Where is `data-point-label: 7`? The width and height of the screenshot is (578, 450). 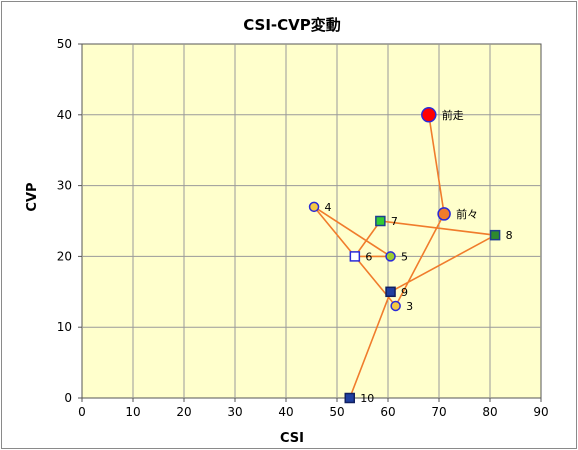 data-point-label: 7 is located at coordinates (394, 221).